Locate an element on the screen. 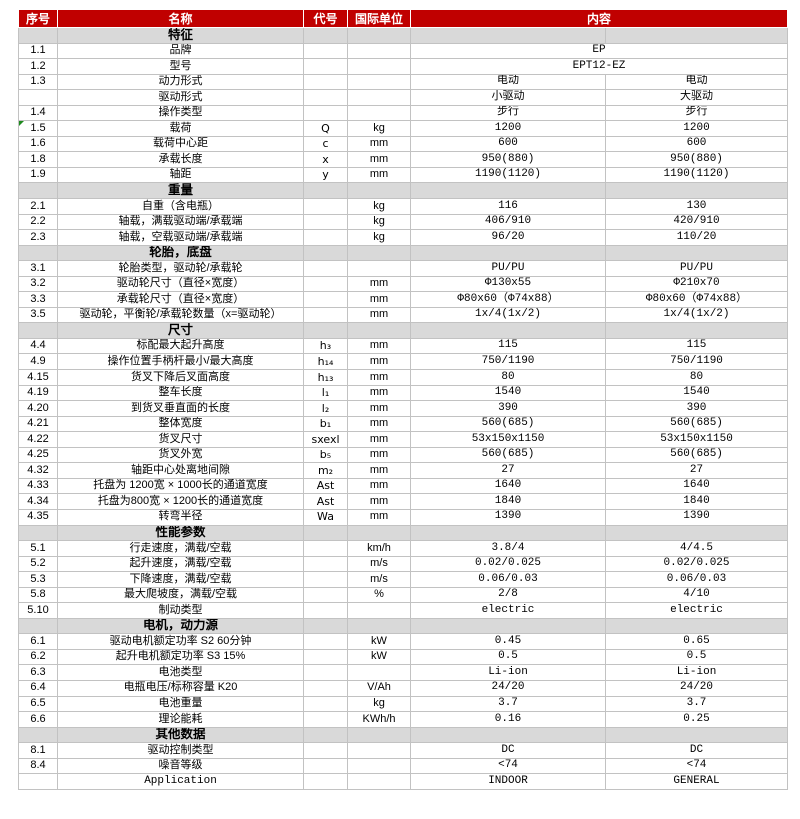 The height and width of the screenshot is (819, 800). row-value-cell-2: 0.5 is located at coordinates (696, 657).